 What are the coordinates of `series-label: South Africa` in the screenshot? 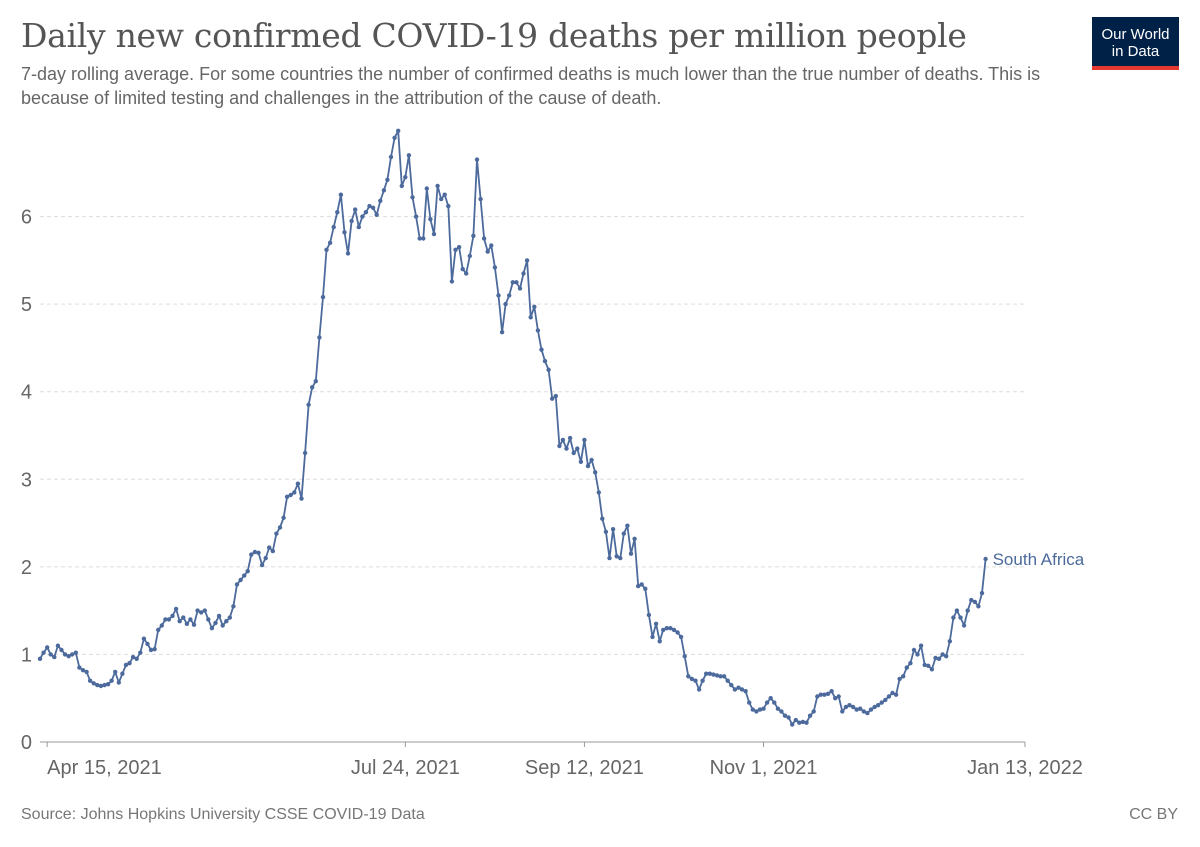 It's located at (1039, 559).